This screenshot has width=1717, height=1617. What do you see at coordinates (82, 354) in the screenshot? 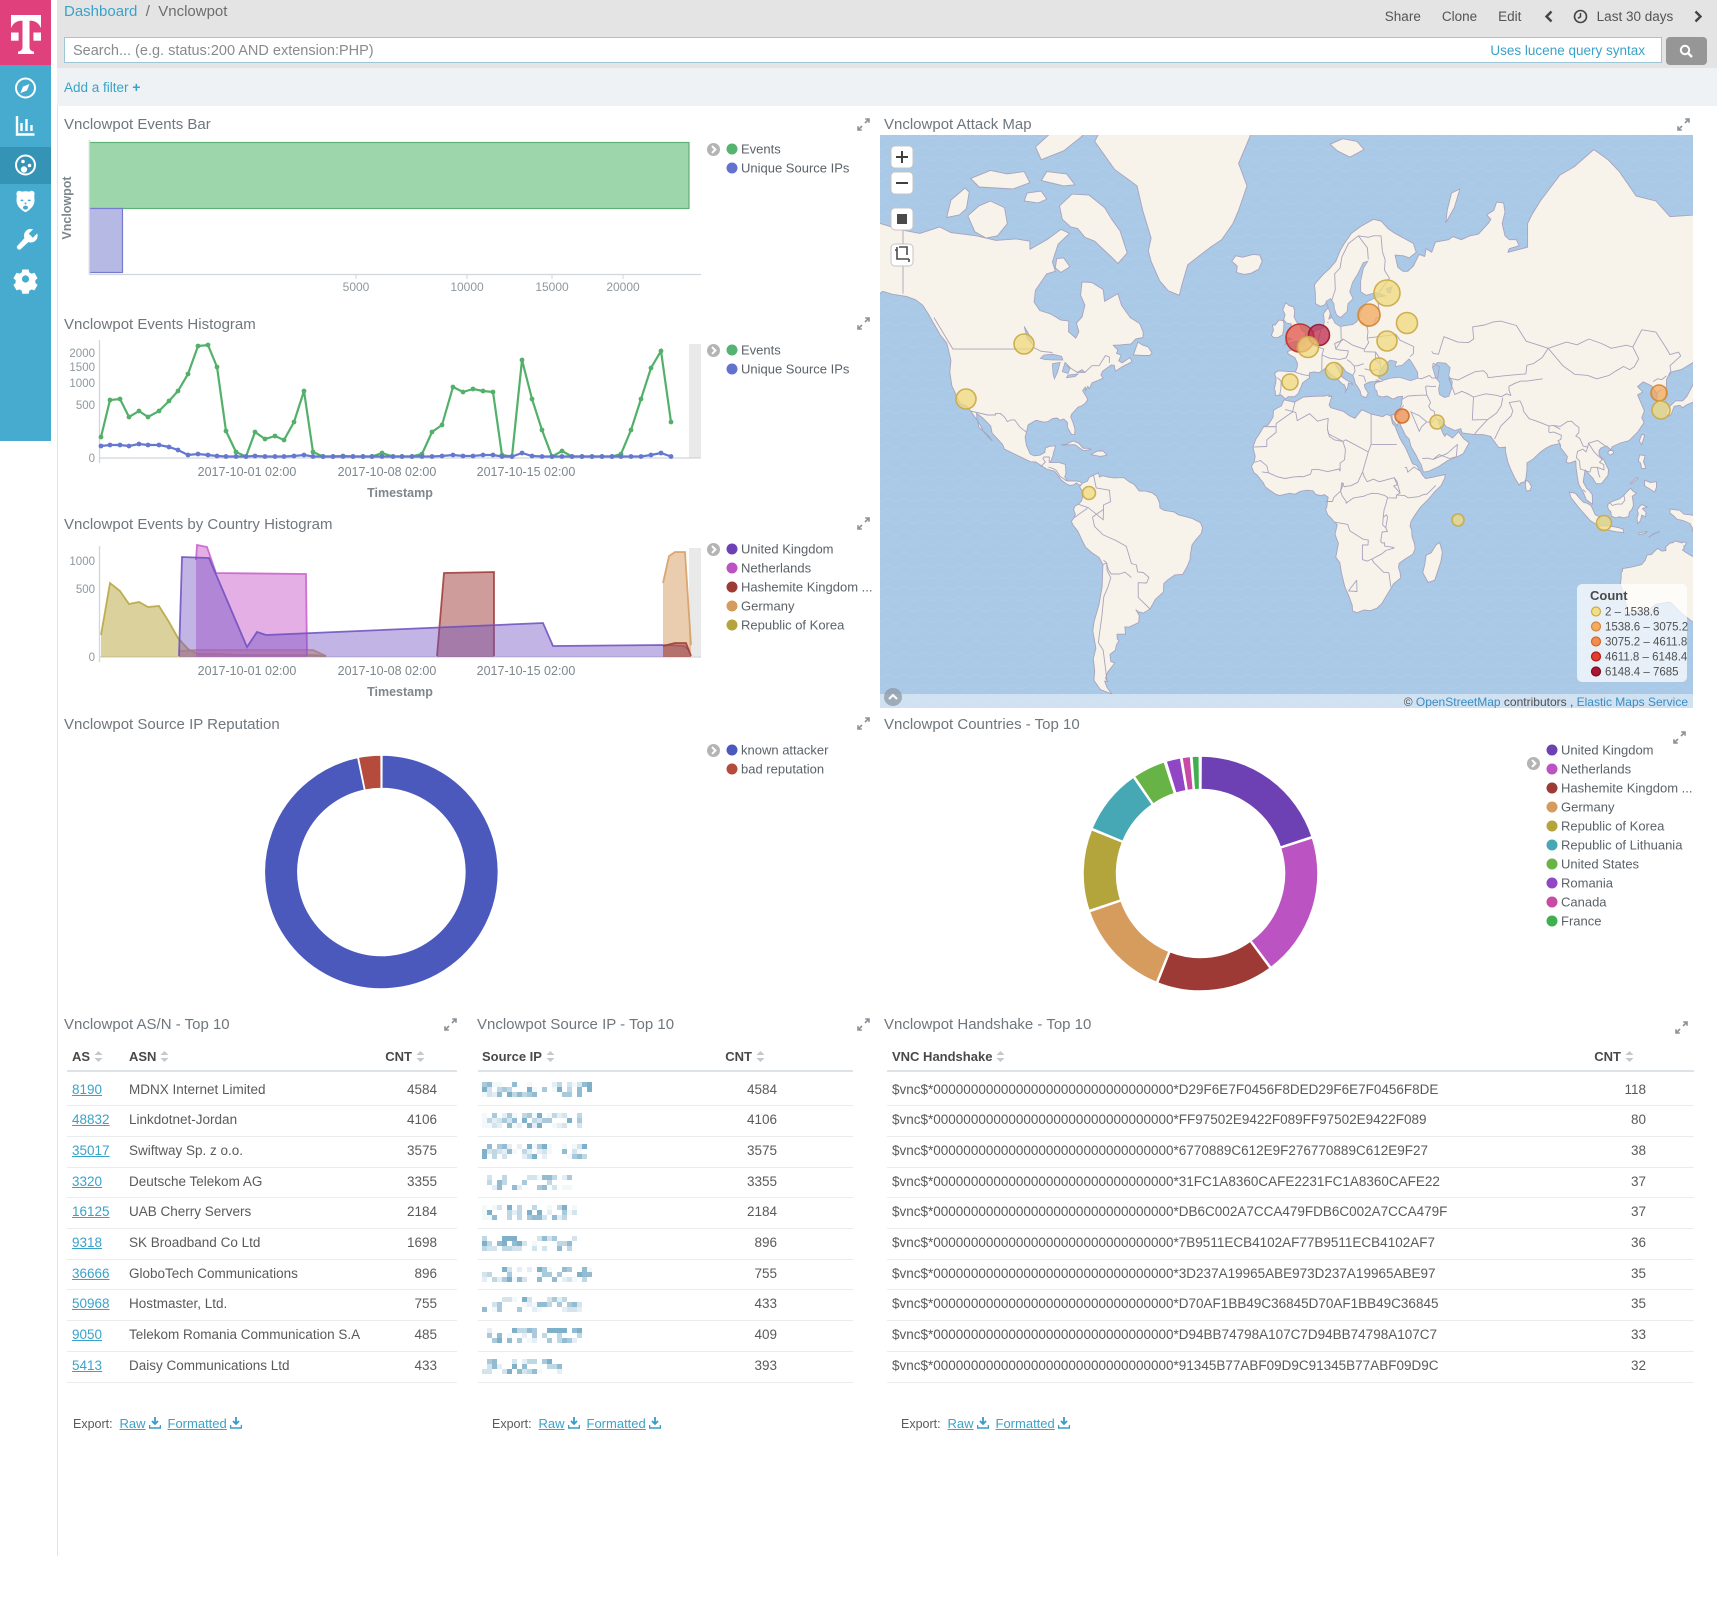
I see `svg-text: 2000` at bounding box center [82, 354].